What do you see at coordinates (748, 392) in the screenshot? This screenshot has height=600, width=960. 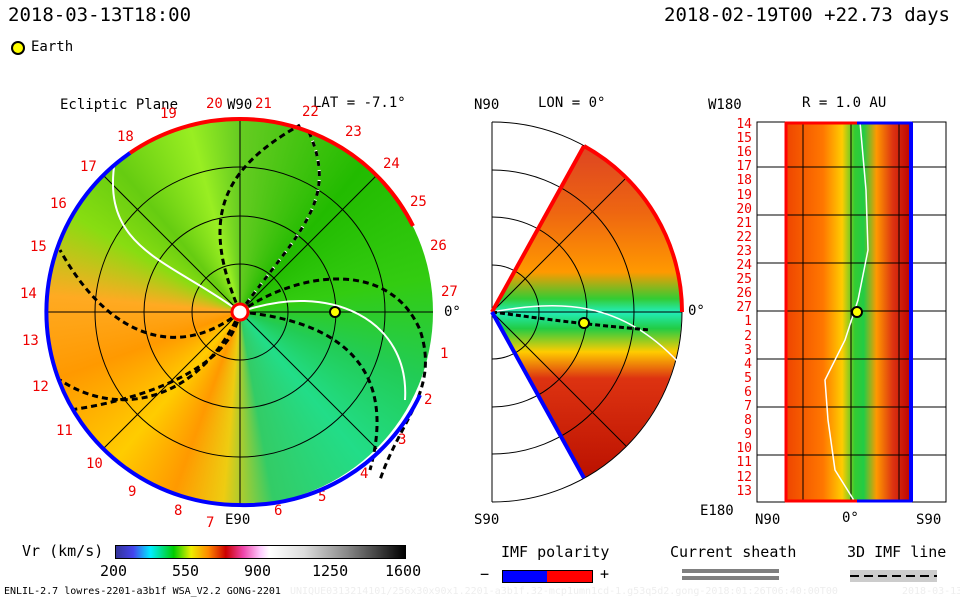 I see `r-panel-y-tick: 6` at bounding box center [748, 392].